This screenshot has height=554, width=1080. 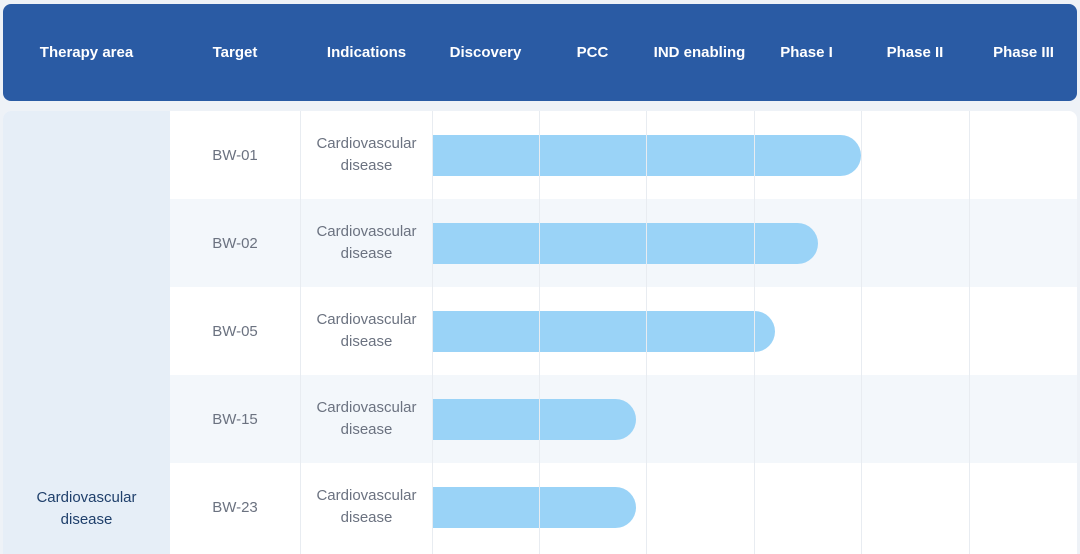 I want to click on header-phase-3: Phase III, so click(x=1023, y=52).